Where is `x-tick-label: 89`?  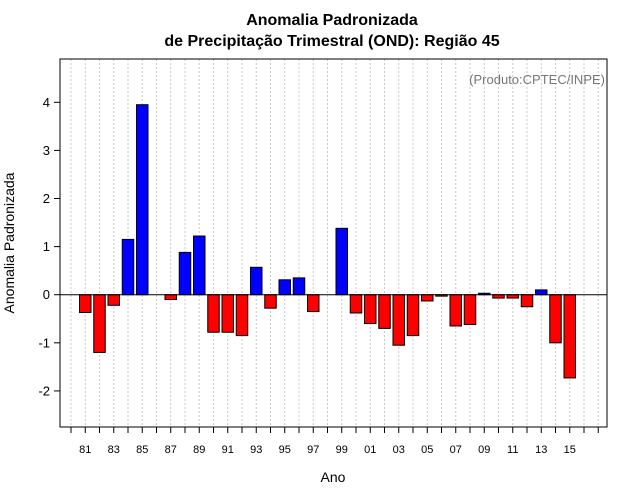 x-tick-label: 89 is located at coordinates (199, 450).